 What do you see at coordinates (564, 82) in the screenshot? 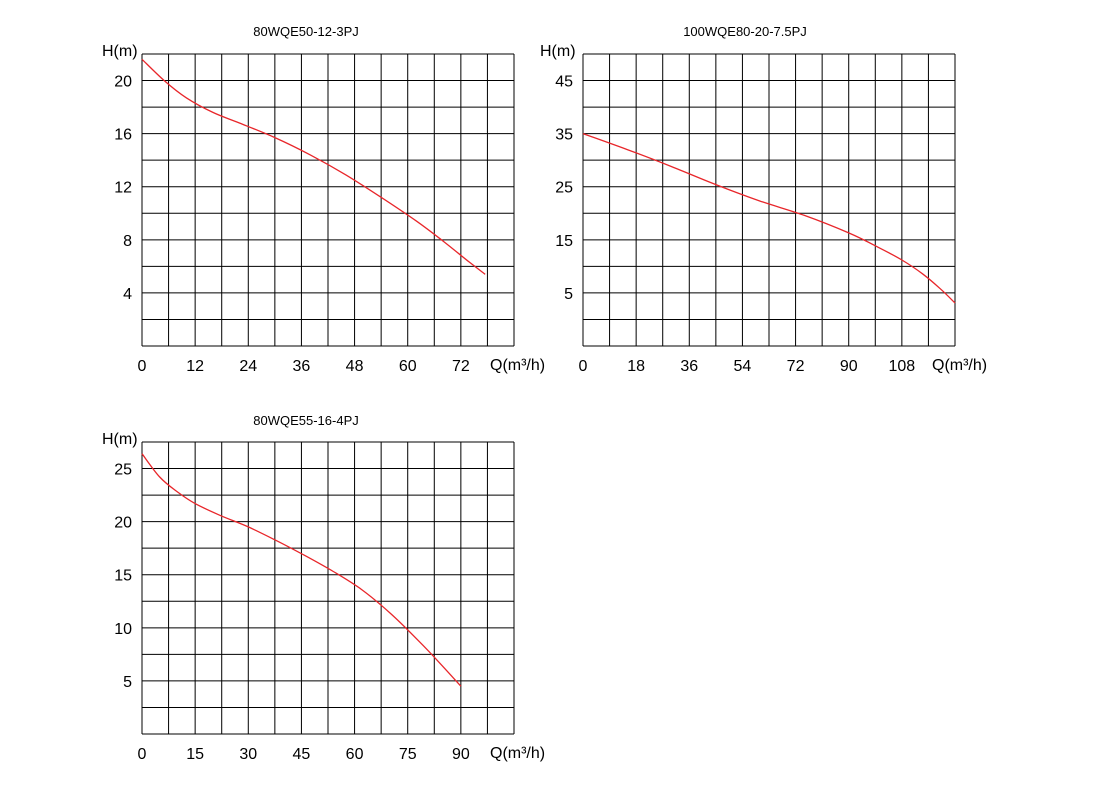
I see `y-tick-label: 45` at bounding box center [564, 82].